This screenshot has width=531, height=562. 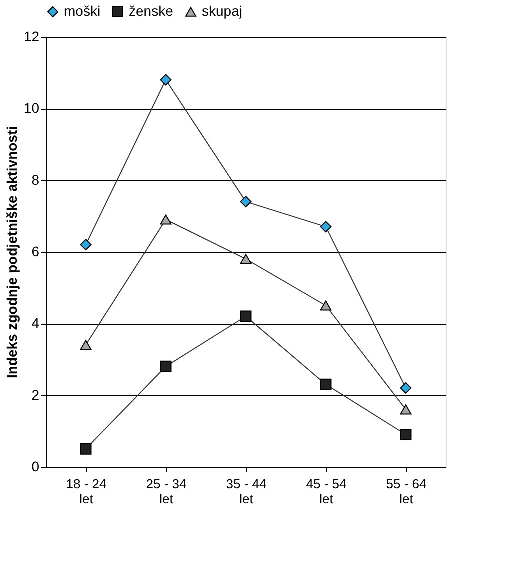 I want to click on y-tick-label: 6, so click(x=36, y=252).